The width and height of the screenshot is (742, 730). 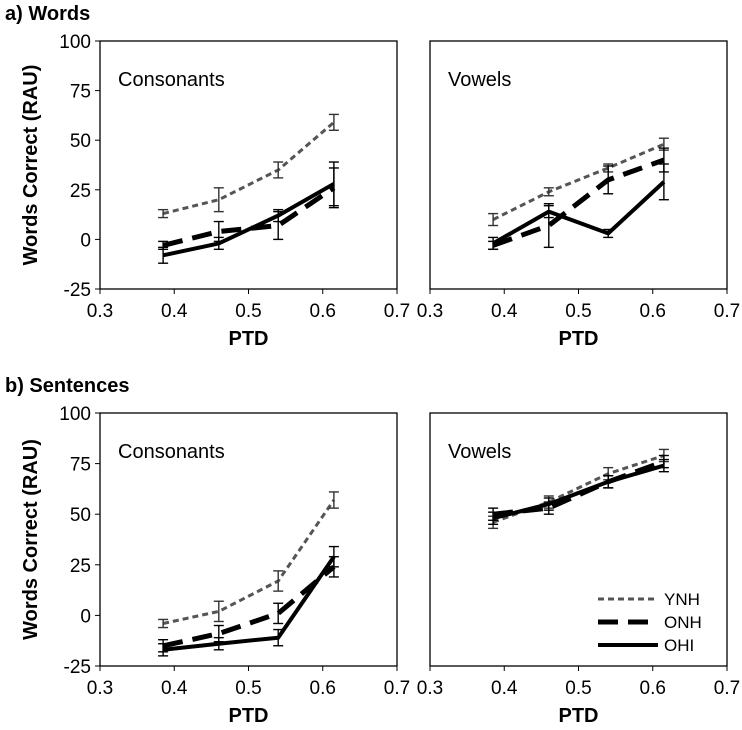 I want to click on legend-label-ohi: OHI, so click(x=679, y=645).